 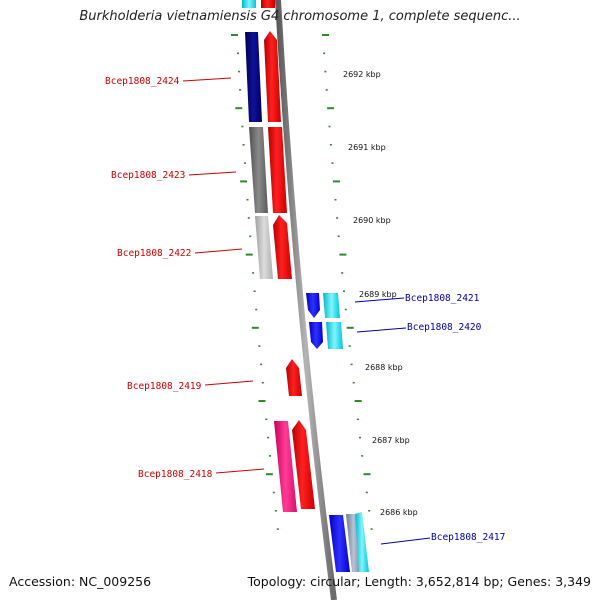 What do you see at coordinates (154, 253) in the screenshot?
I see `gene-label-2422: Bcep1808_2422` at bounding box center [154, 253].